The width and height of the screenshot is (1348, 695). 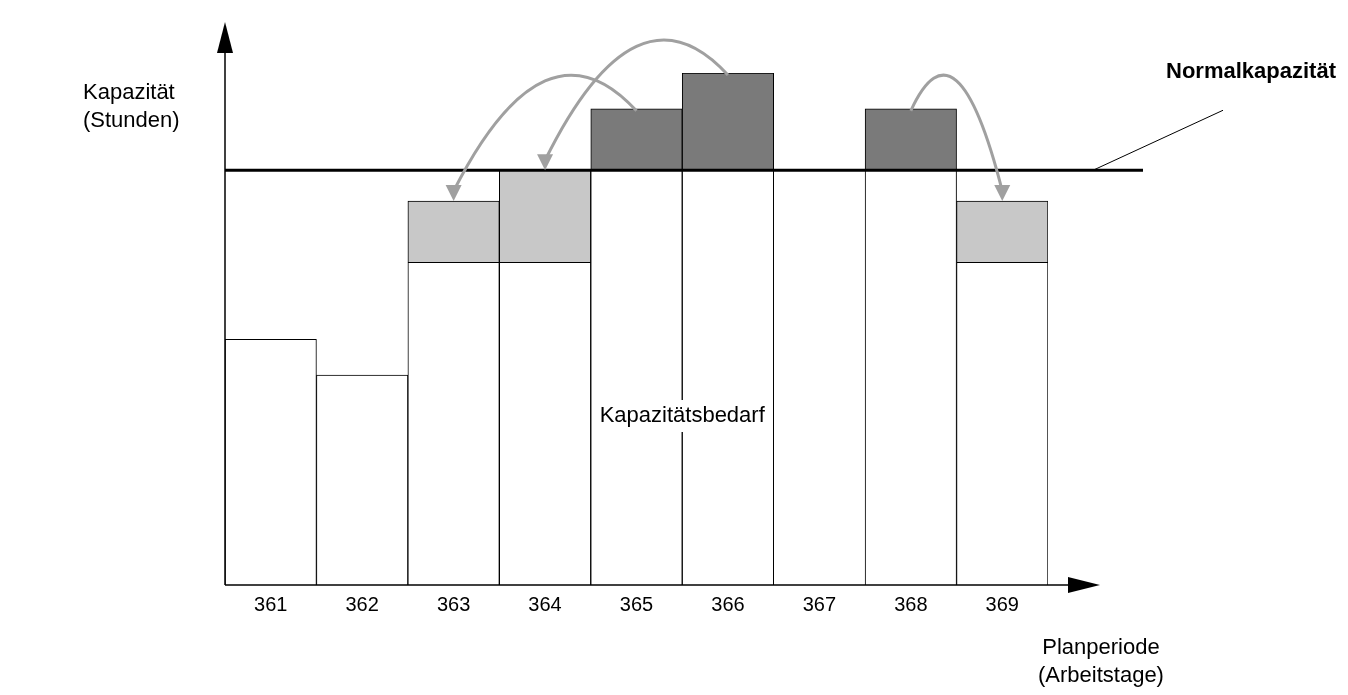 What do you see at coordinates (682, 415) in the screenshot?
I see `annotation: Kapazitätsbedarf` at bounding box center [682, 415].